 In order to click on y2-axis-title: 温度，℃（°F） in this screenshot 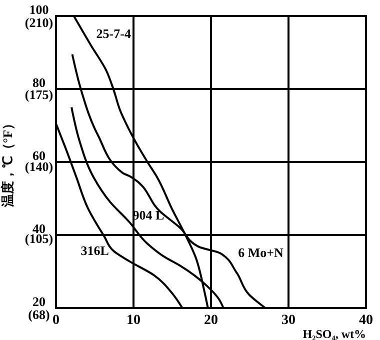, I will do `click(7, 162)`.